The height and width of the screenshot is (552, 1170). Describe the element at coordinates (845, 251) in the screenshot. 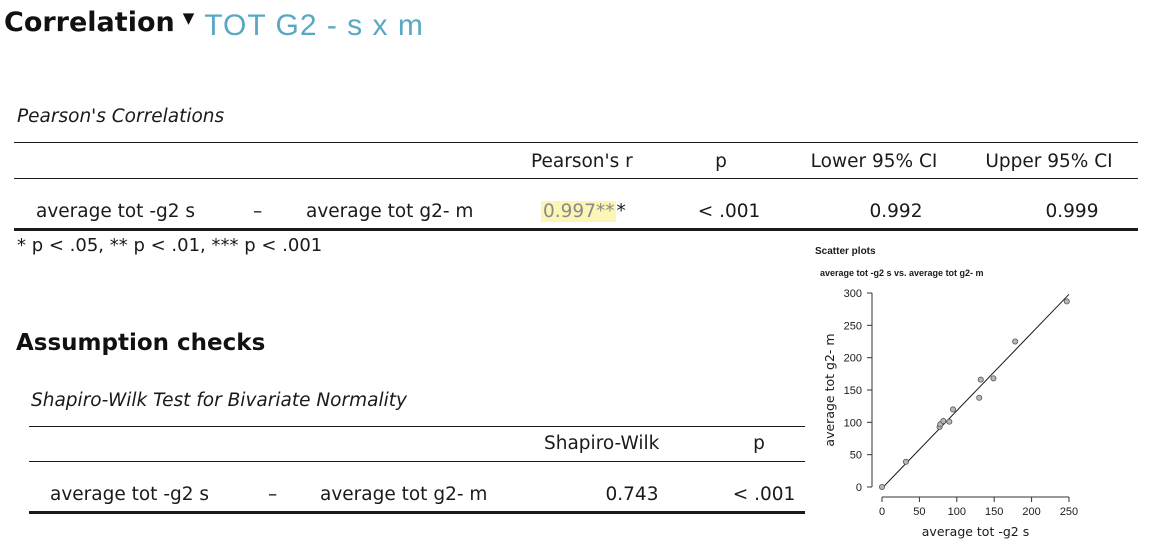

I see `scatter-plots-heading: Scatter plots` at that location.